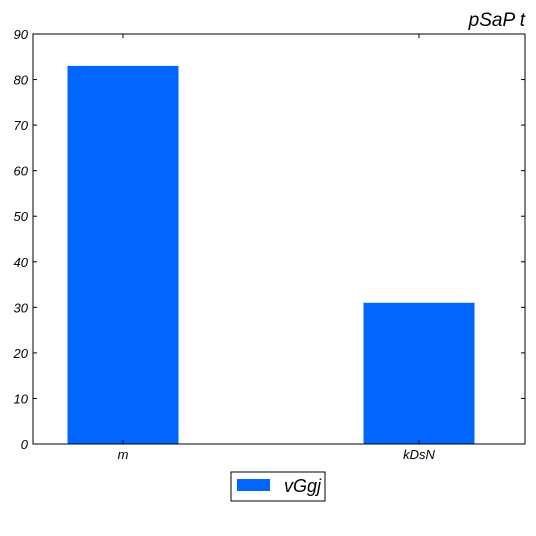  Describe the element at coordinates (21, 307) in the screenshot. I see `y-tick-label: 30` at that location.